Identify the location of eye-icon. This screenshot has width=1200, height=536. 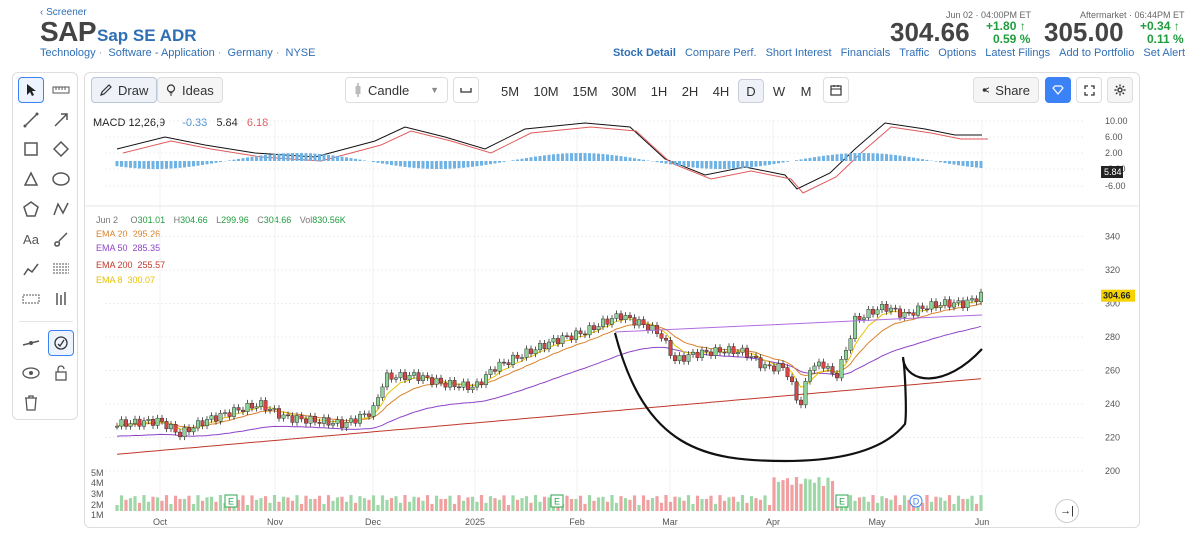
(31, 373).